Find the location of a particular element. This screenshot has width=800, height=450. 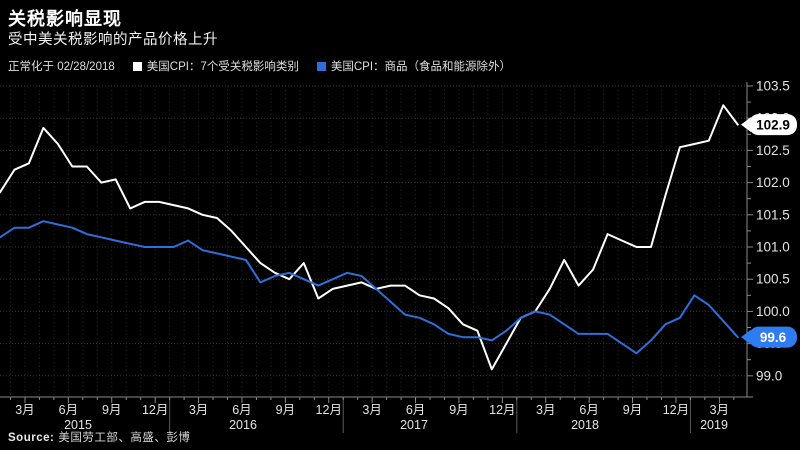

x-axis-ticks: 3月 6月 9月 12月 3月 6月 9月 12月 3月 6月 9月 12月 3月 6月 9月 12月 3月 is located at coordinates (372, 407).